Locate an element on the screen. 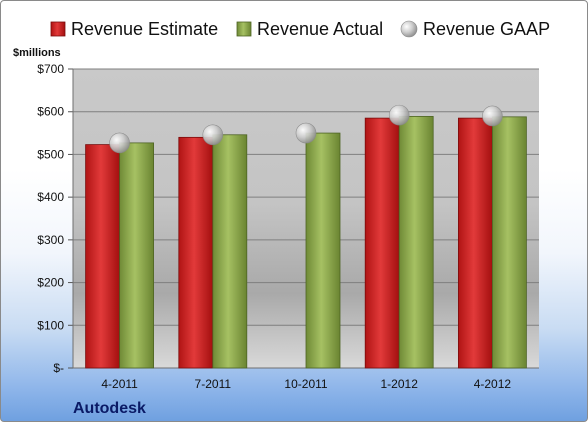 The height and width of the screenshot is (422, 588). y-tick-label: $- is located at coordinates (58, 368).